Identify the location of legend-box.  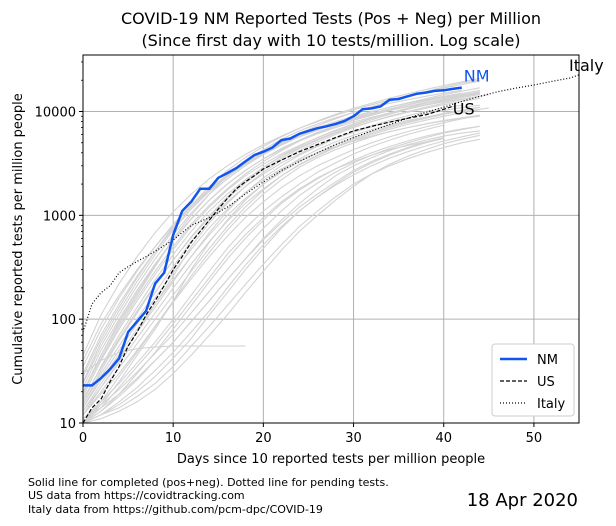
(533, 380).